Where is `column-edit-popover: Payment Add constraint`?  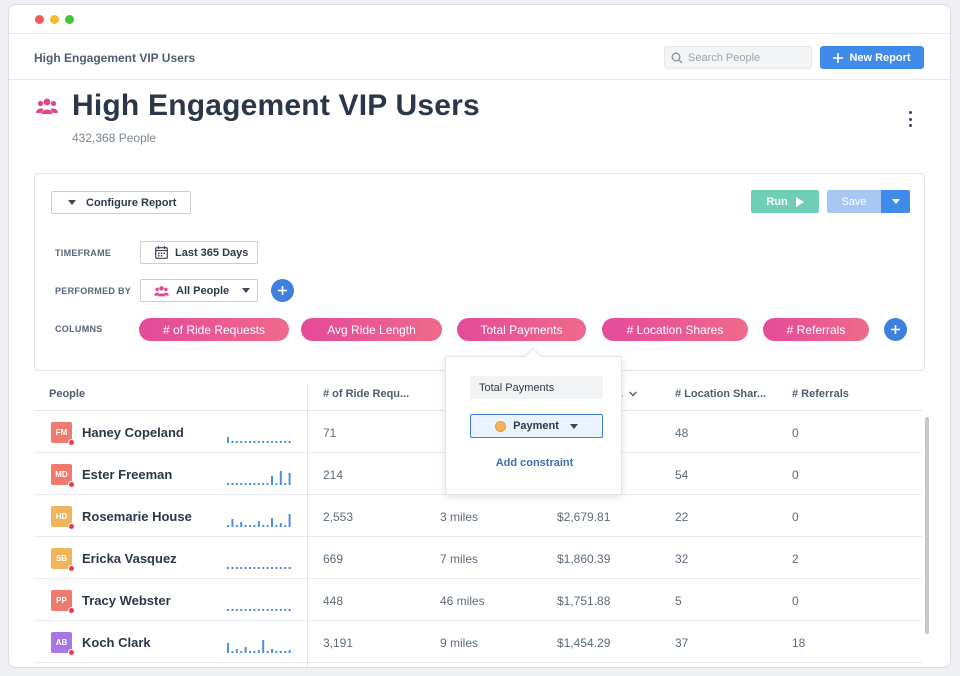
column-edit-popover: Payment Add constraint is located at coordinates (533, 421).